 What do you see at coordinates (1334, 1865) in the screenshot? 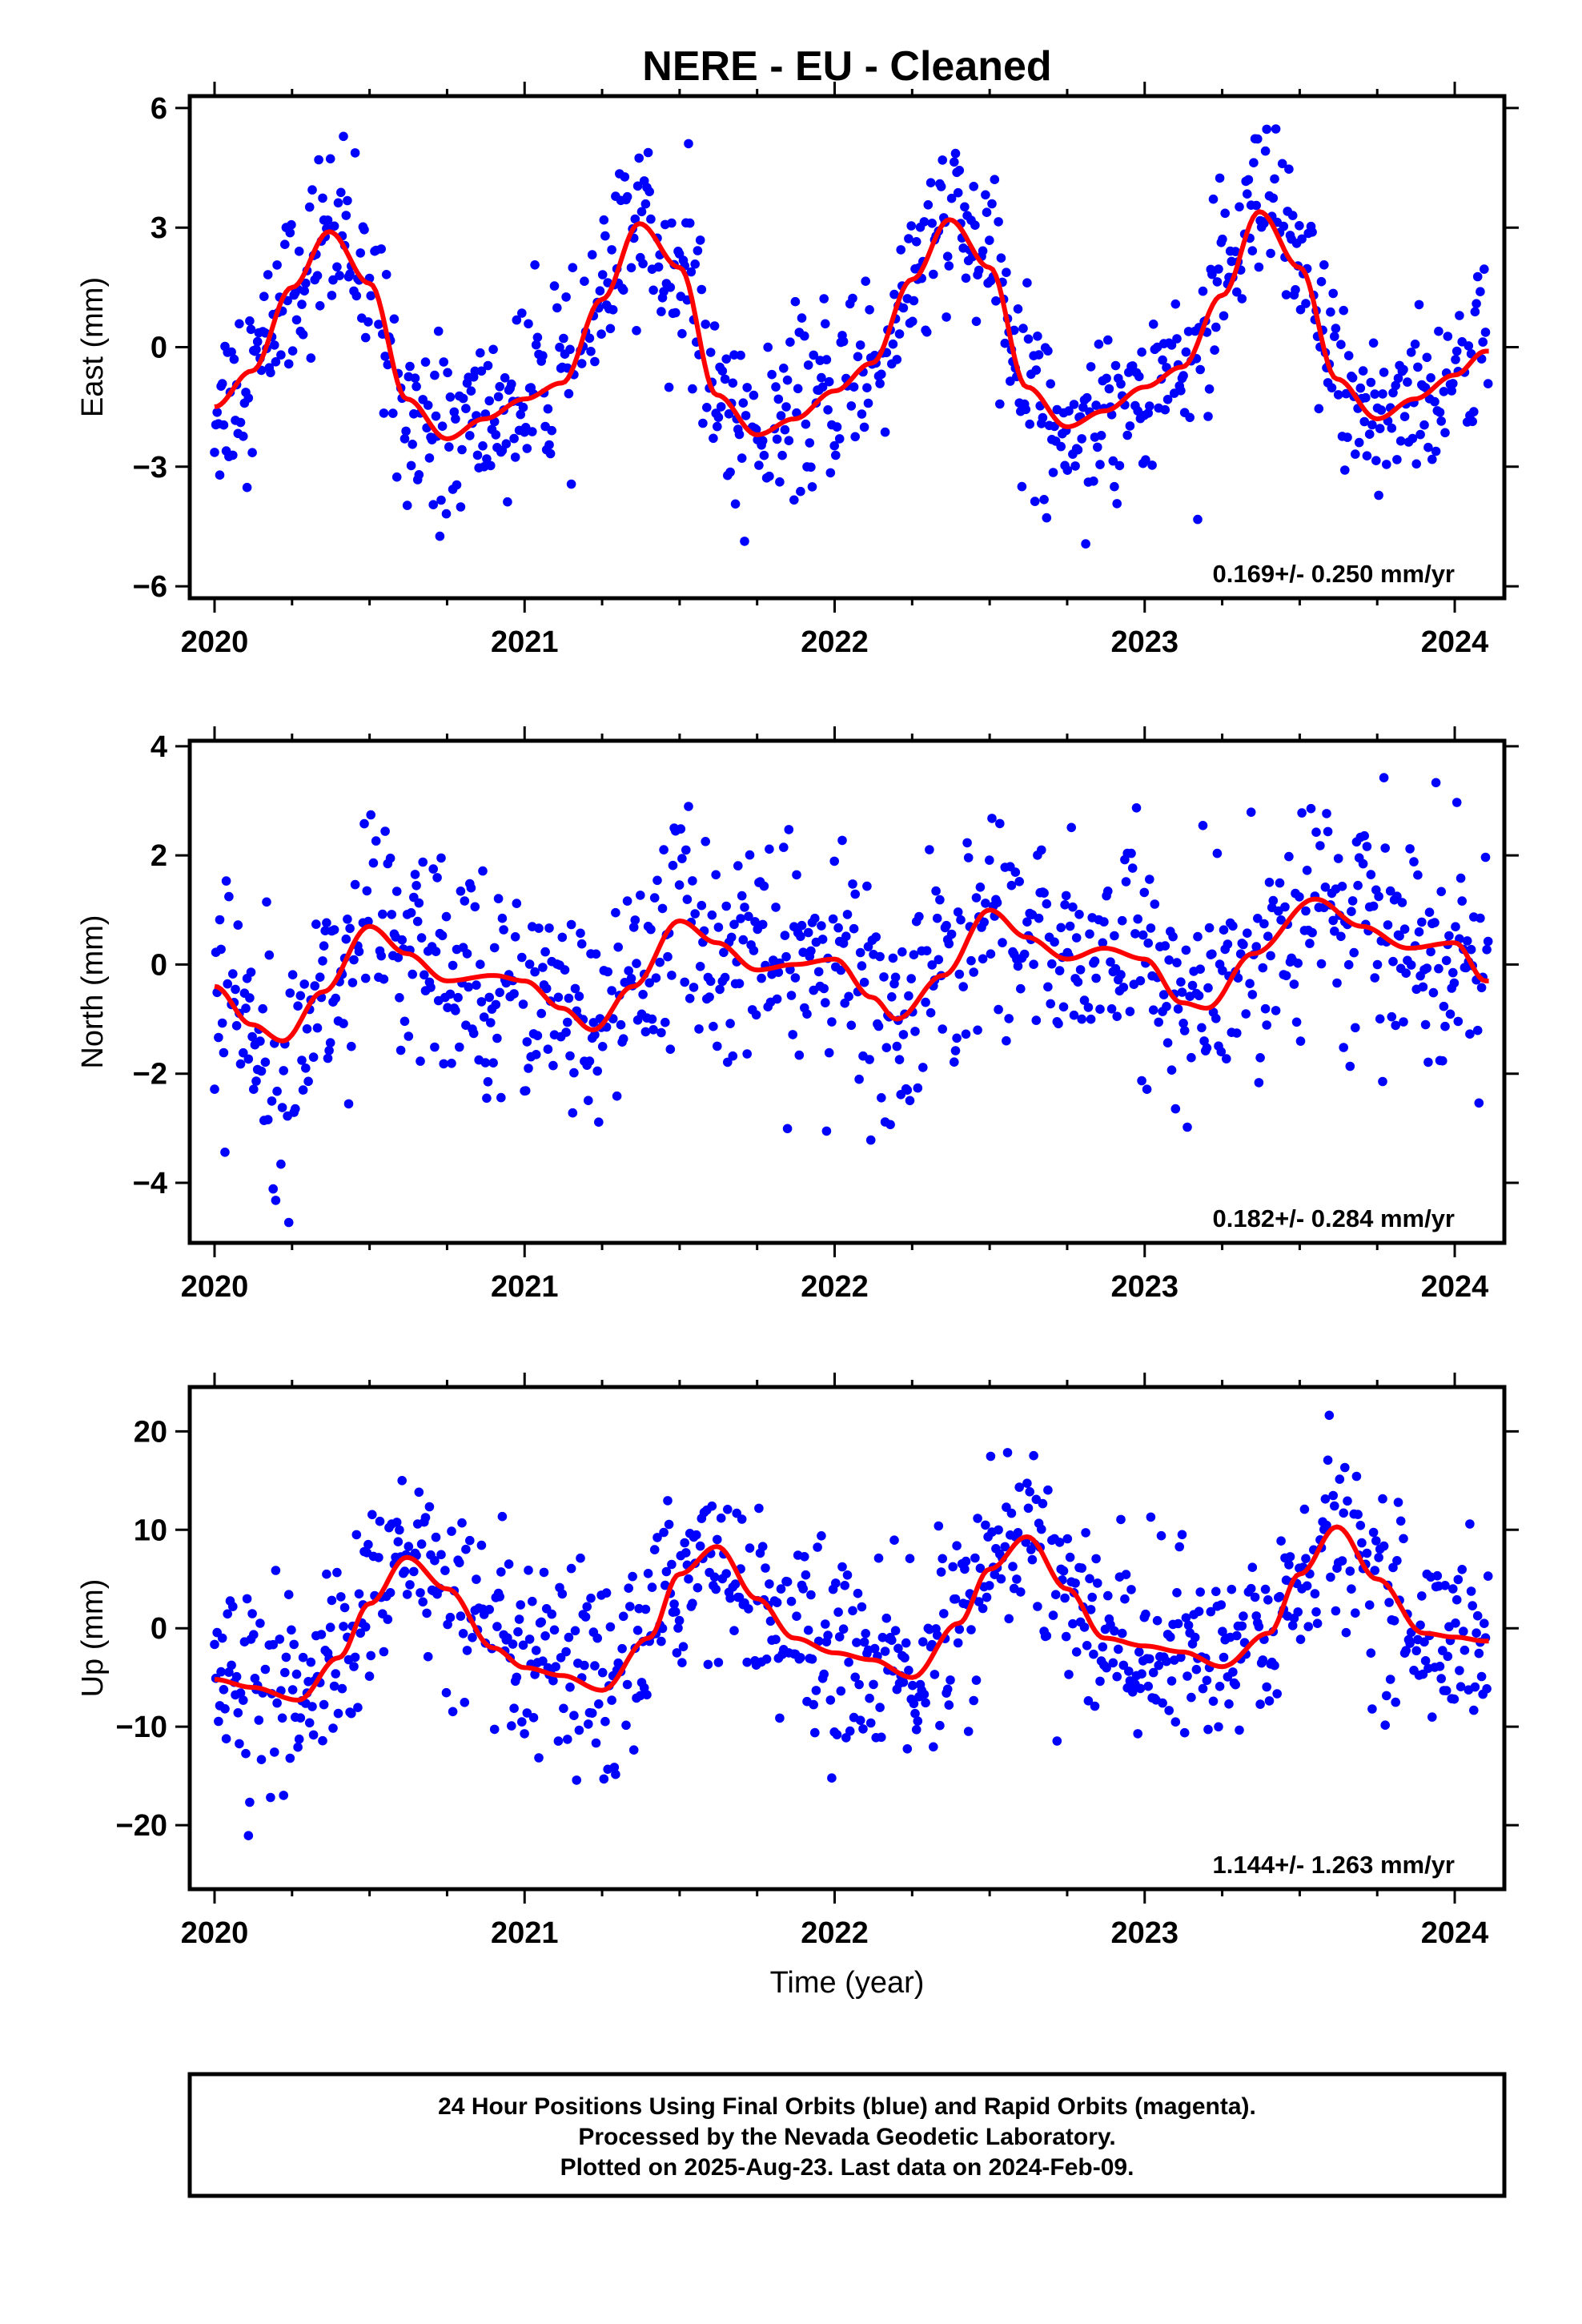
I see `rate-annotation: 1.144+/- 1.263 mm/yr` at bounding box center [1334, 1865].